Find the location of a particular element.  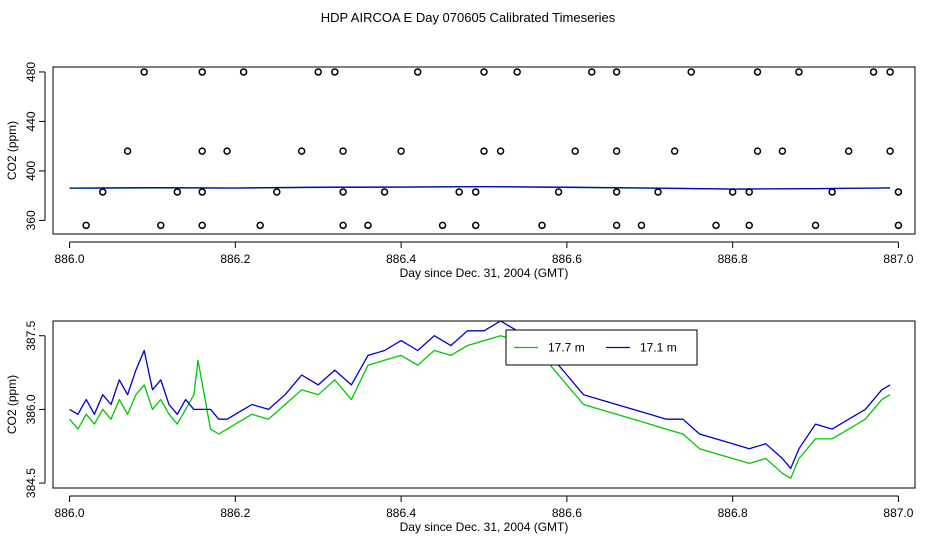

legend-label: 17.7 m is located at coordinates (566, 348).